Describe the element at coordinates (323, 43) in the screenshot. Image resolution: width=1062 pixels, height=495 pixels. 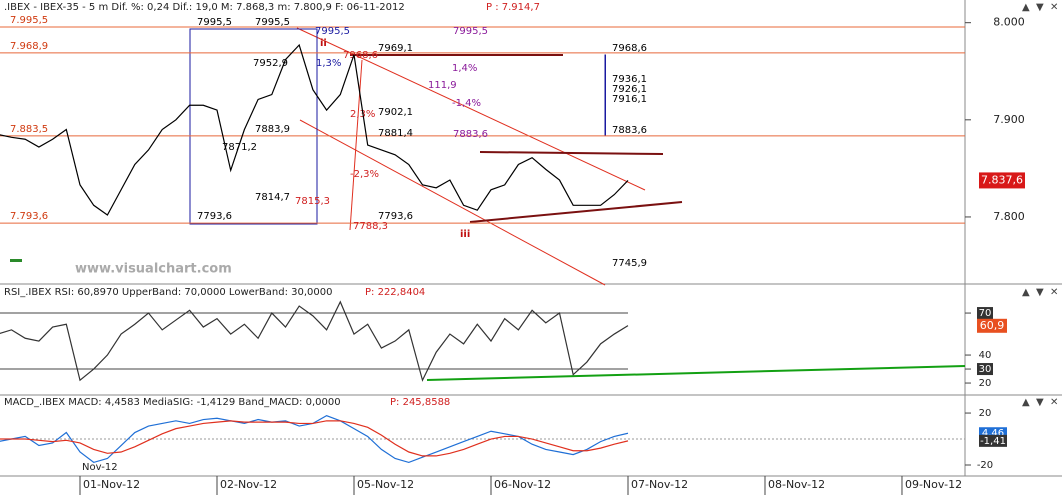
I see `annotation: ii` at that location.